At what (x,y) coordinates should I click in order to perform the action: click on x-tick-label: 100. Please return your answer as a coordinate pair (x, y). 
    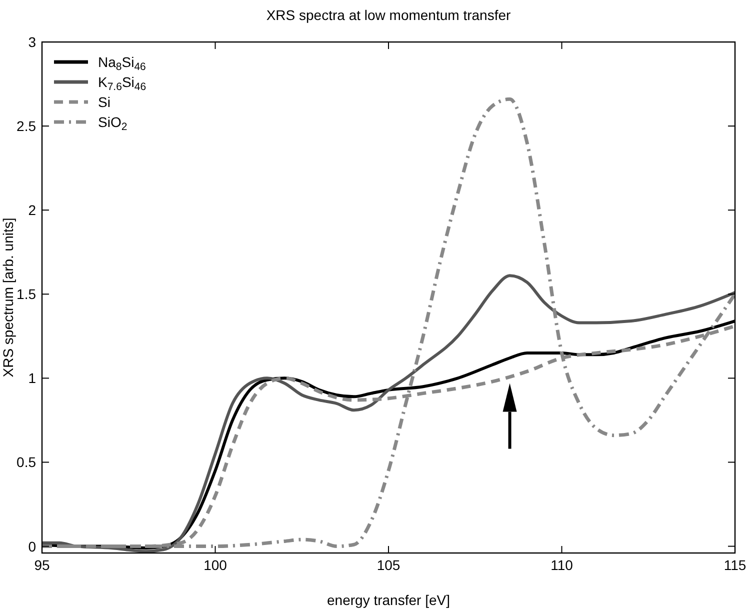
    Looking at the image, I should click on (216, 565).